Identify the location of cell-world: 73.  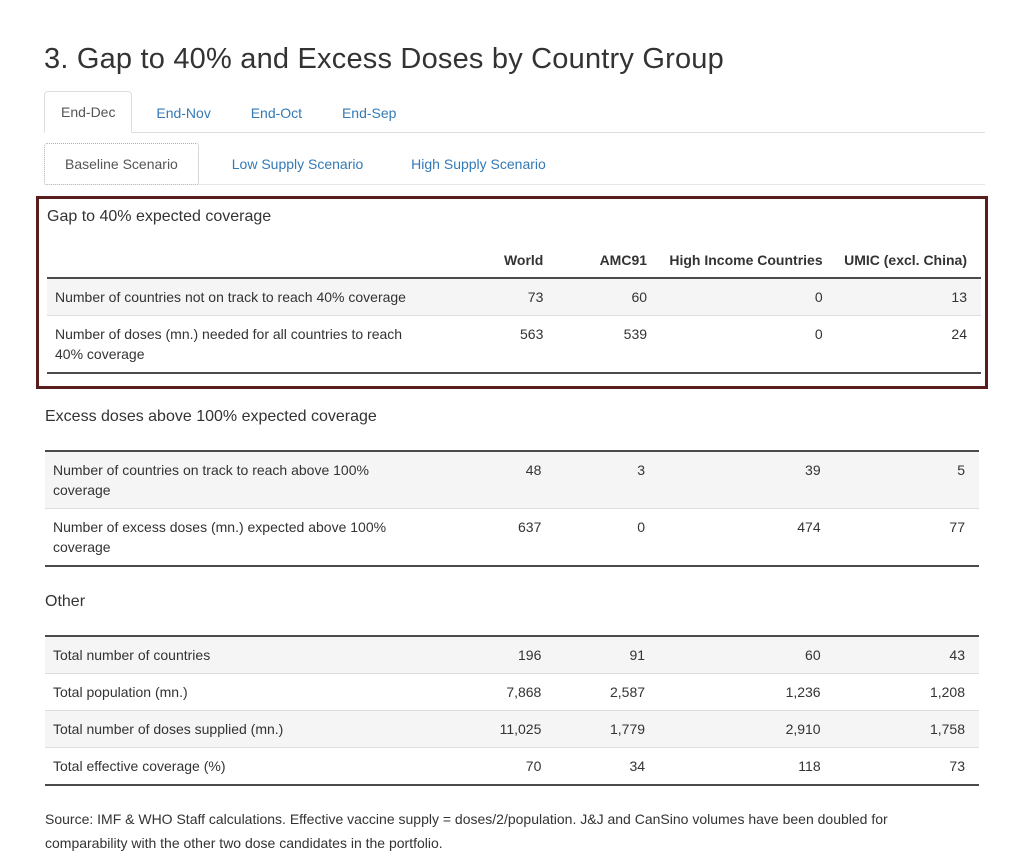
(535, 297).